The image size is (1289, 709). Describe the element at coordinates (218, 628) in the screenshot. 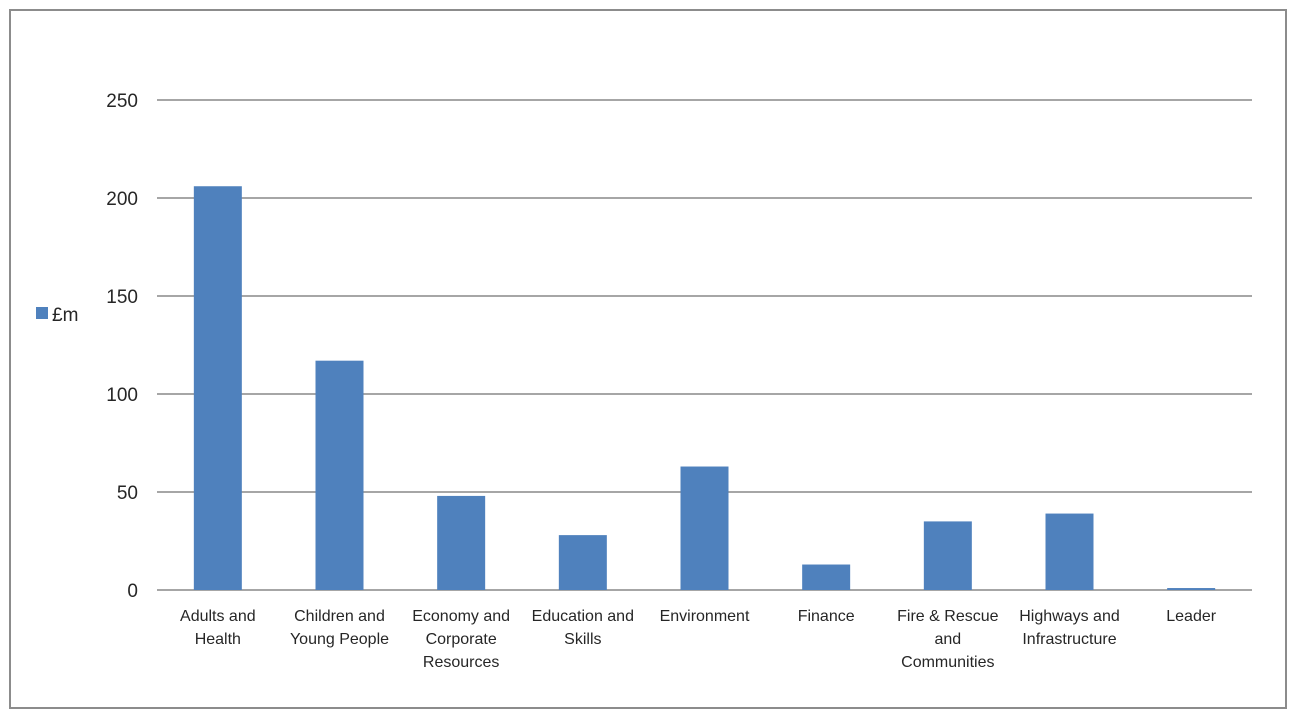

I see `x-tick-label: Adults and Health` at that location.